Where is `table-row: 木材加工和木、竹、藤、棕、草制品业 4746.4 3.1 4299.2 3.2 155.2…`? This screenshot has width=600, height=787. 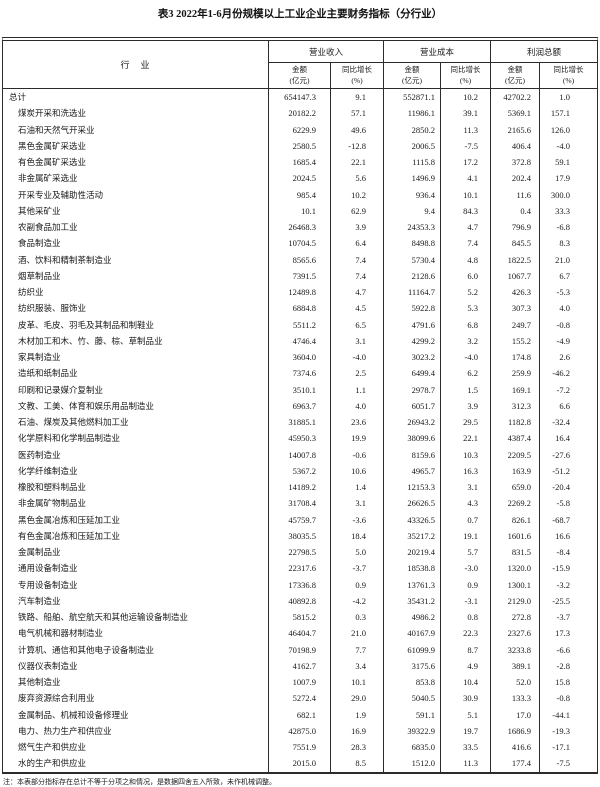
table-row: 木材加工和木、竹、藤、棕、草制品业 4746.4 3.1 4299.2 3.2 155.2… is located at coordinates (300, 340).